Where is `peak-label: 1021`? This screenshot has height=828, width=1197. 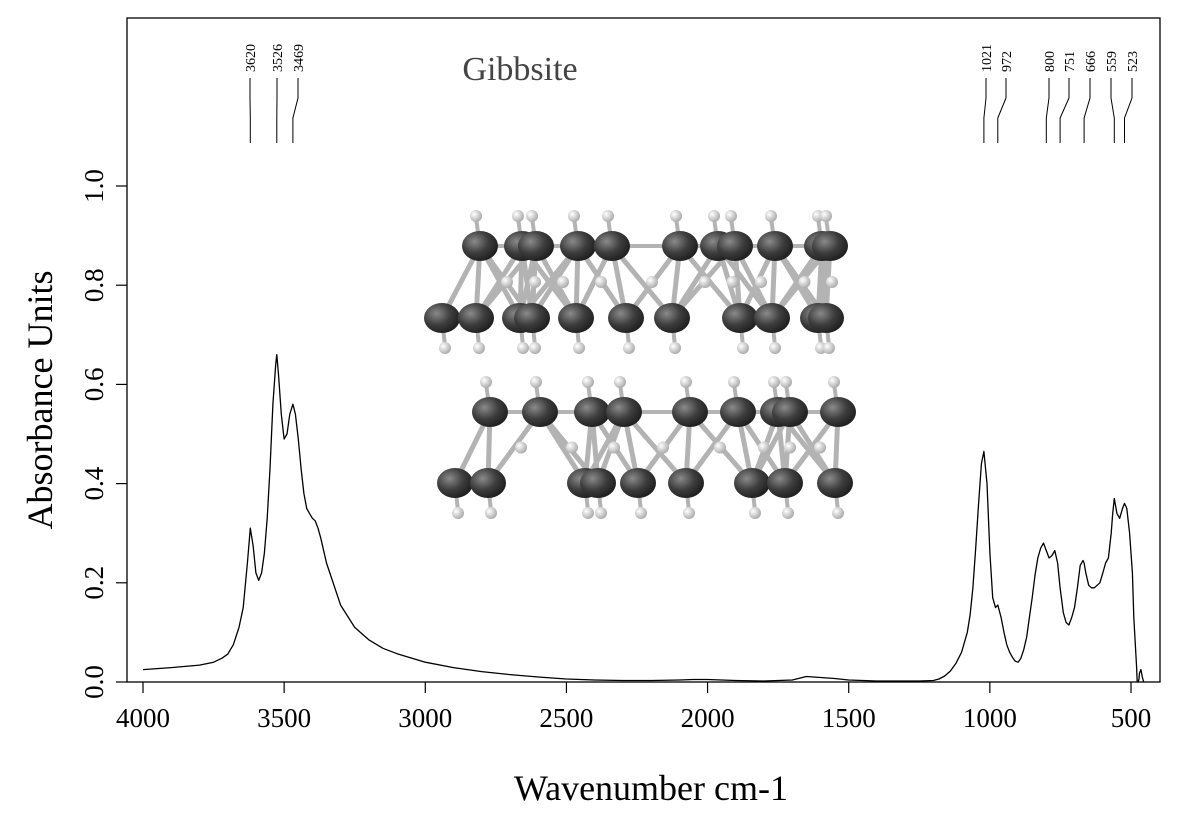 peak-label: 1021 is located at coordinates (987, 58).